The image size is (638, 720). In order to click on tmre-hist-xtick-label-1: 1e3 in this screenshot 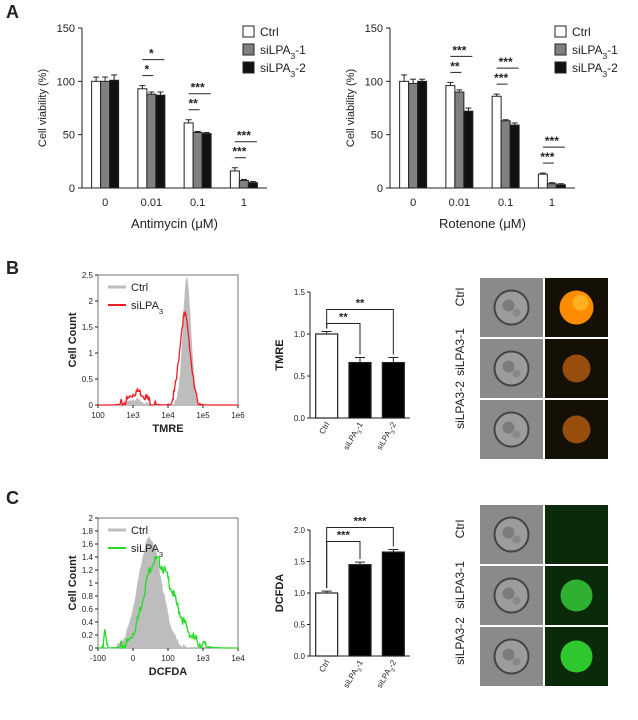, I will do `click(133, 415)`.